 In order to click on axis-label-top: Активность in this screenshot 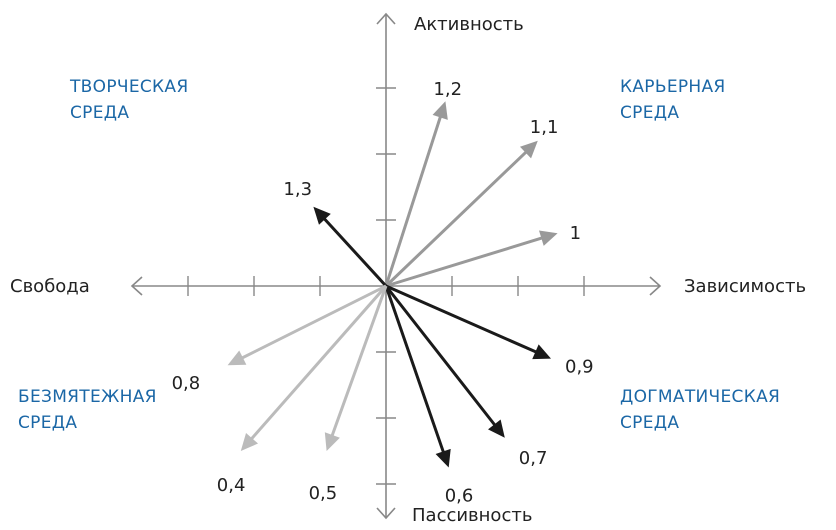, I will do `click(469, 24)`.